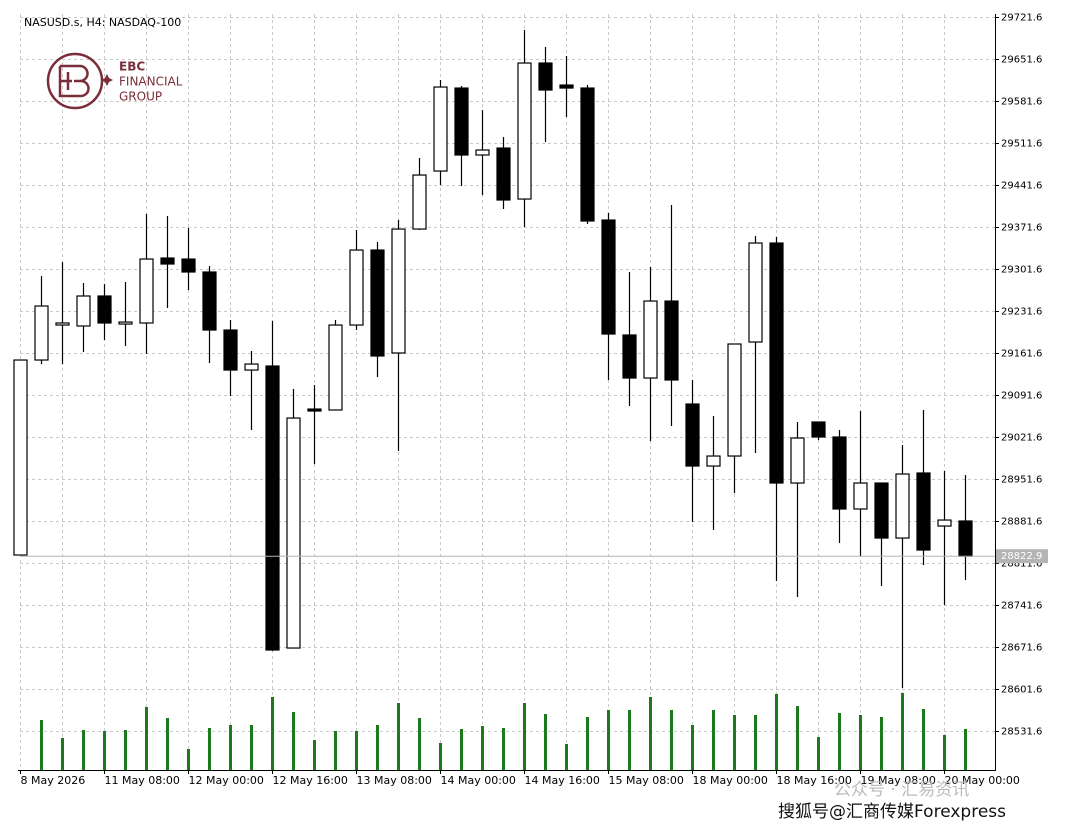 The width and height of the screenshot is (1080, 834). Describe the element at coordinates (1021, 228) in the screenshot. I see `y-tick-label: 29371.6` at that location.